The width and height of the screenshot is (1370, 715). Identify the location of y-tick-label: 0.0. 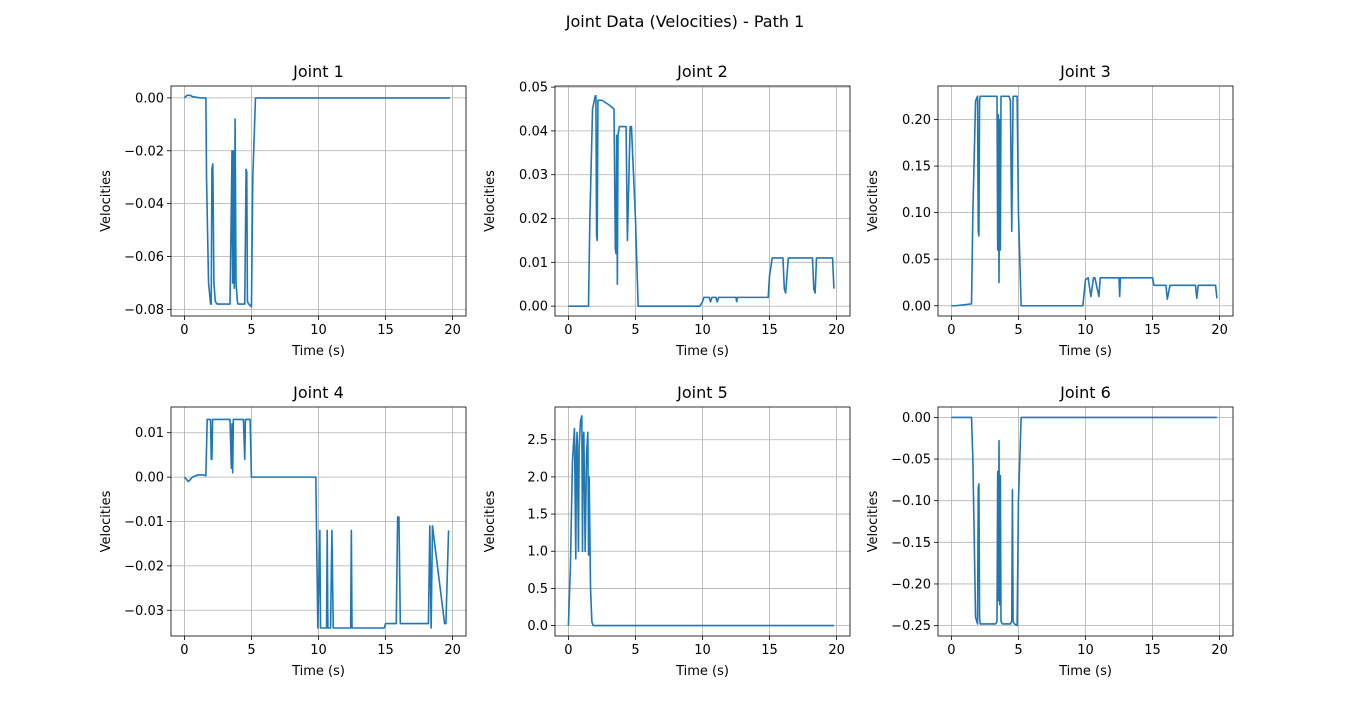
(537, 626).